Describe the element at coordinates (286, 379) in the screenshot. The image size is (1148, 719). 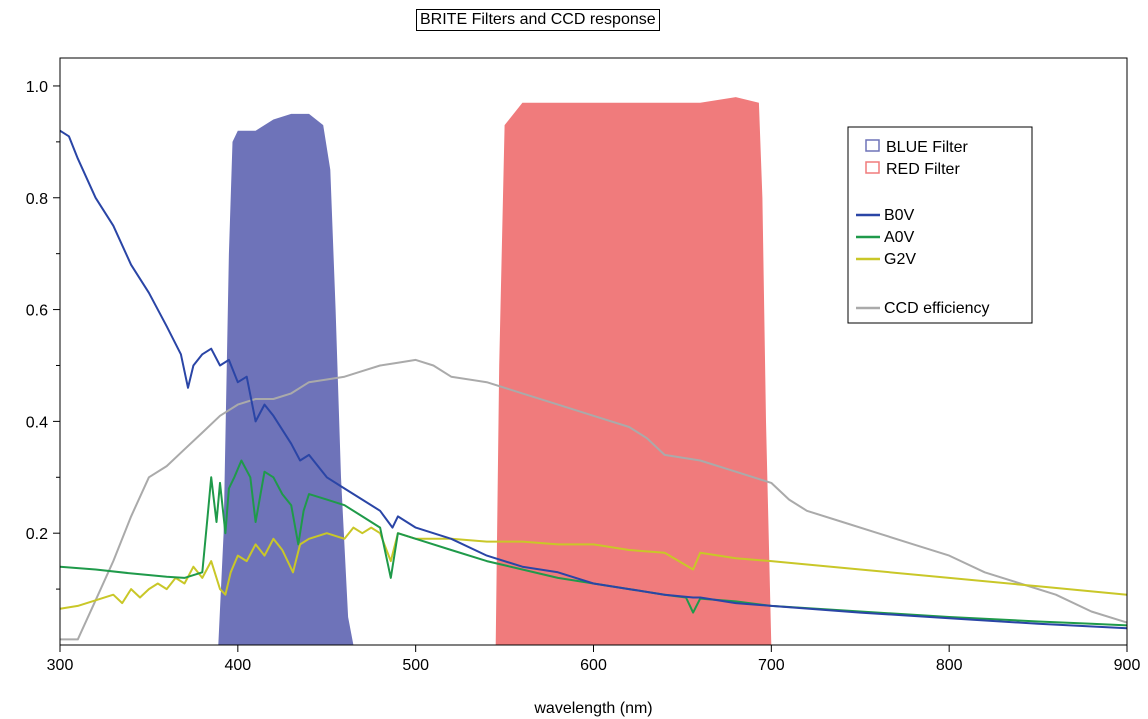
I see `blue-filter-area` at that location.